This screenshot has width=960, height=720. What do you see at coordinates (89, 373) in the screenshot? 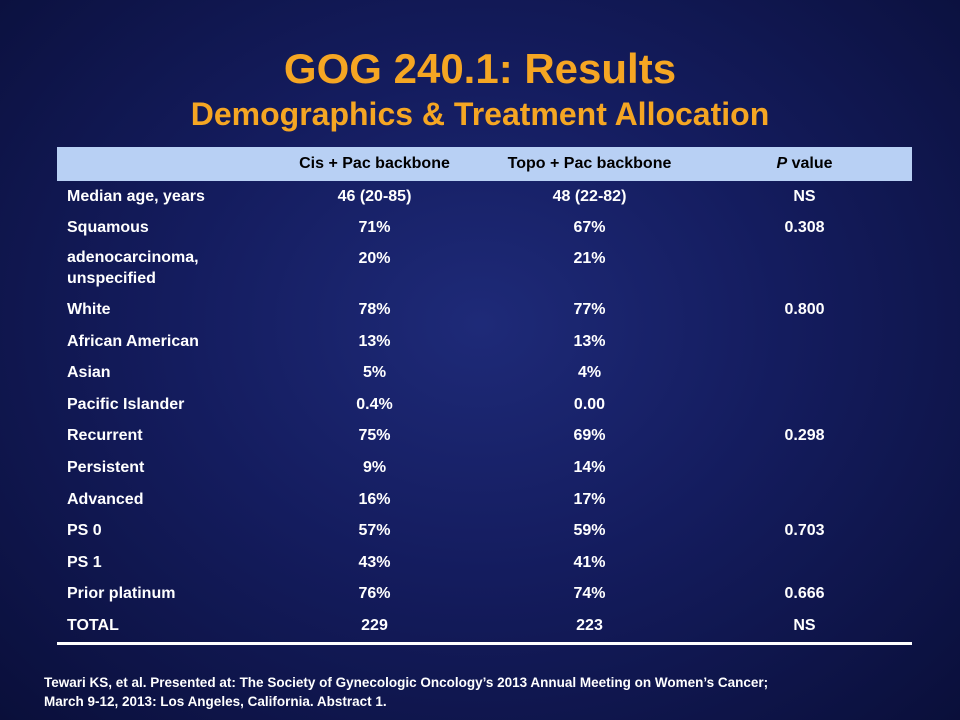
I see `row-label: Asian` at bounding box center [89, 373].